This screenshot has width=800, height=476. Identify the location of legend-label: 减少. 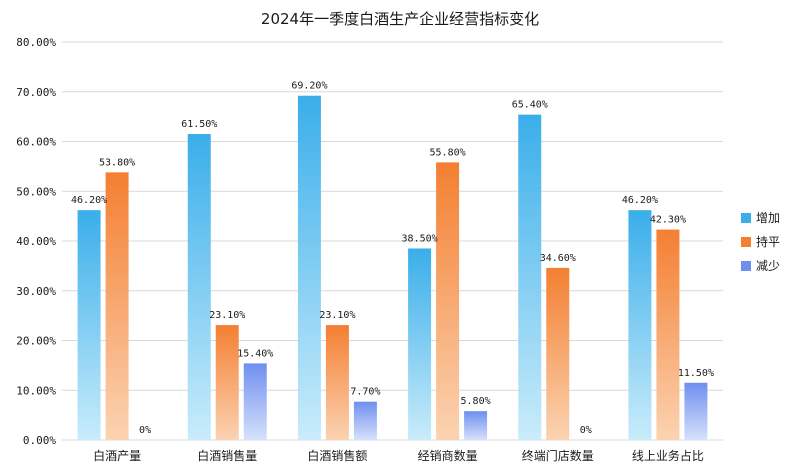
(768, 266).